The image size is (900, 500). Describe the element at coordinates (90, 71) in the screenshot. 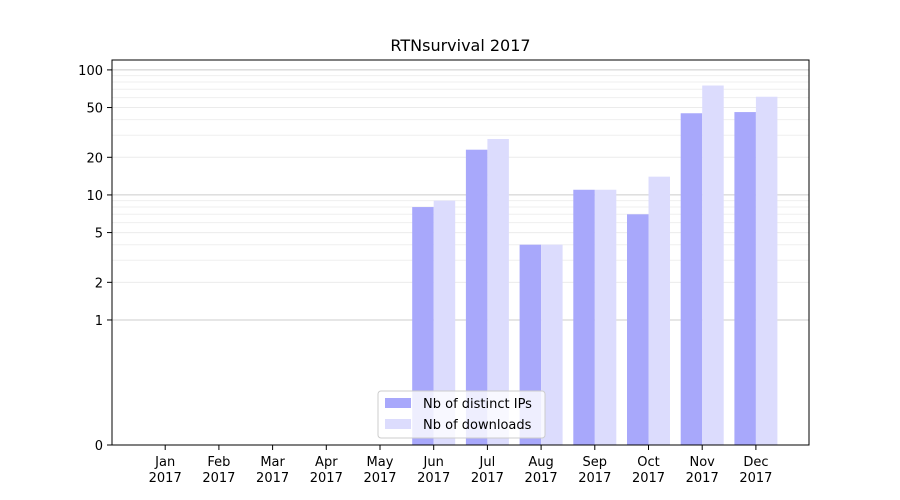

I see `y-tick-label: 100` at that location.